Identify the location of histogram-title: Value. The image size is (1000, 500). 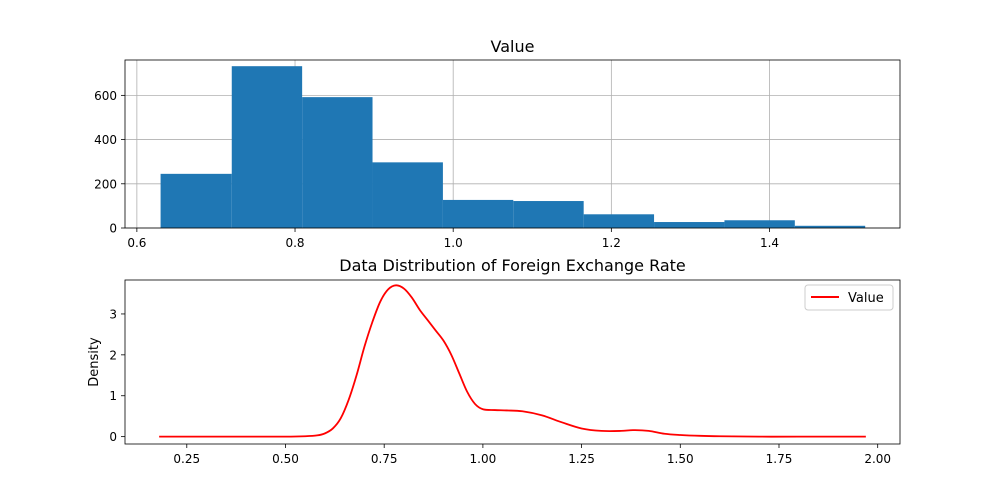
(513, 46).